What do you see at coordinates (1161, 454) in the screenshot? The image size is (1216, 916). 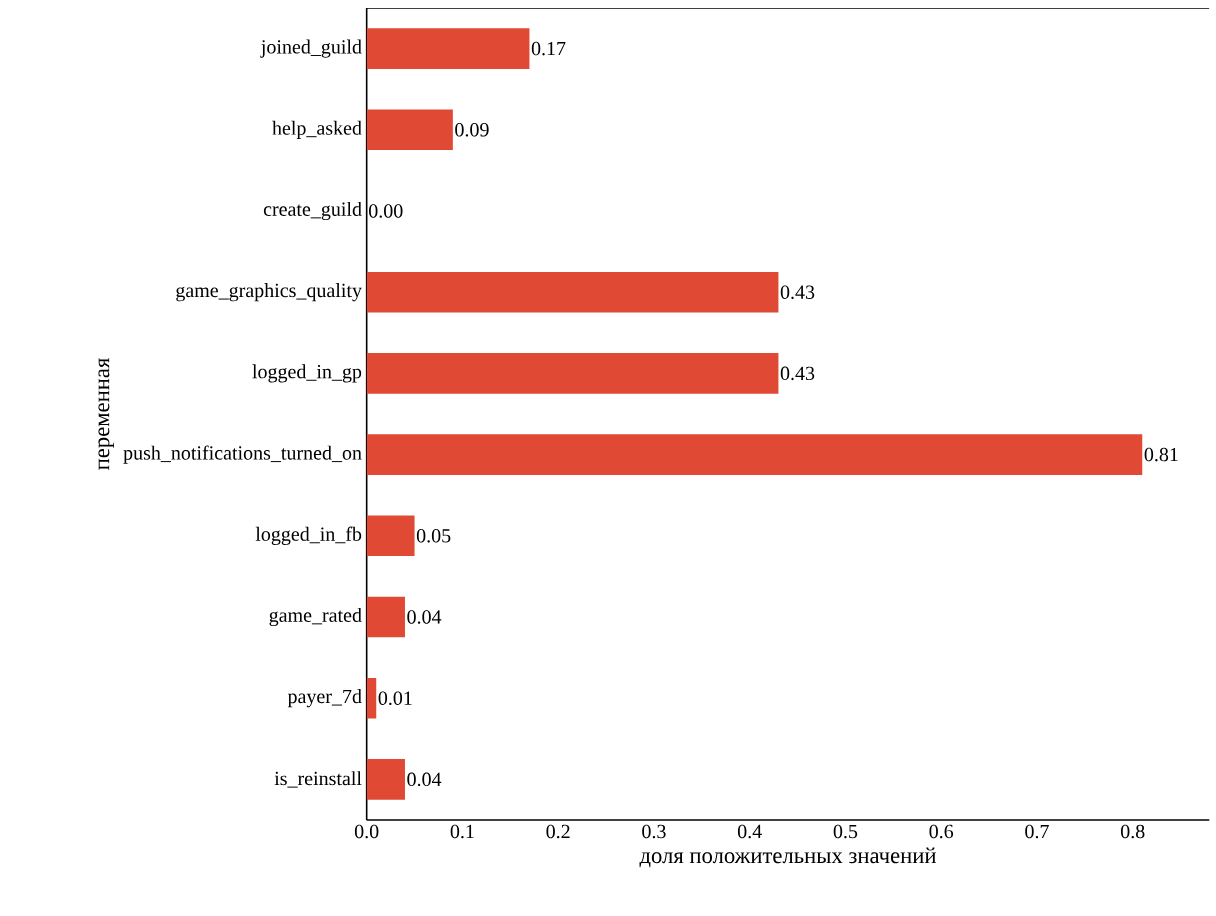 I see `data-label: 0.81` at bounding box center [1161, 454].